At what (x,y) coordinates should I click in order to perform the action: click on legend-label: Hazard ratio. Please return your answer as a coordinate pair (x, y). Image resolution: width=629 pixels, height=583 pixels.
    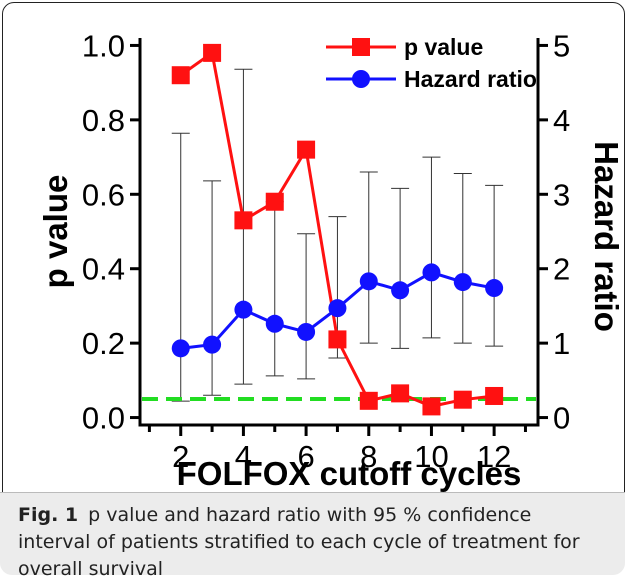
    Looking at the image, I should click on (470, 79).